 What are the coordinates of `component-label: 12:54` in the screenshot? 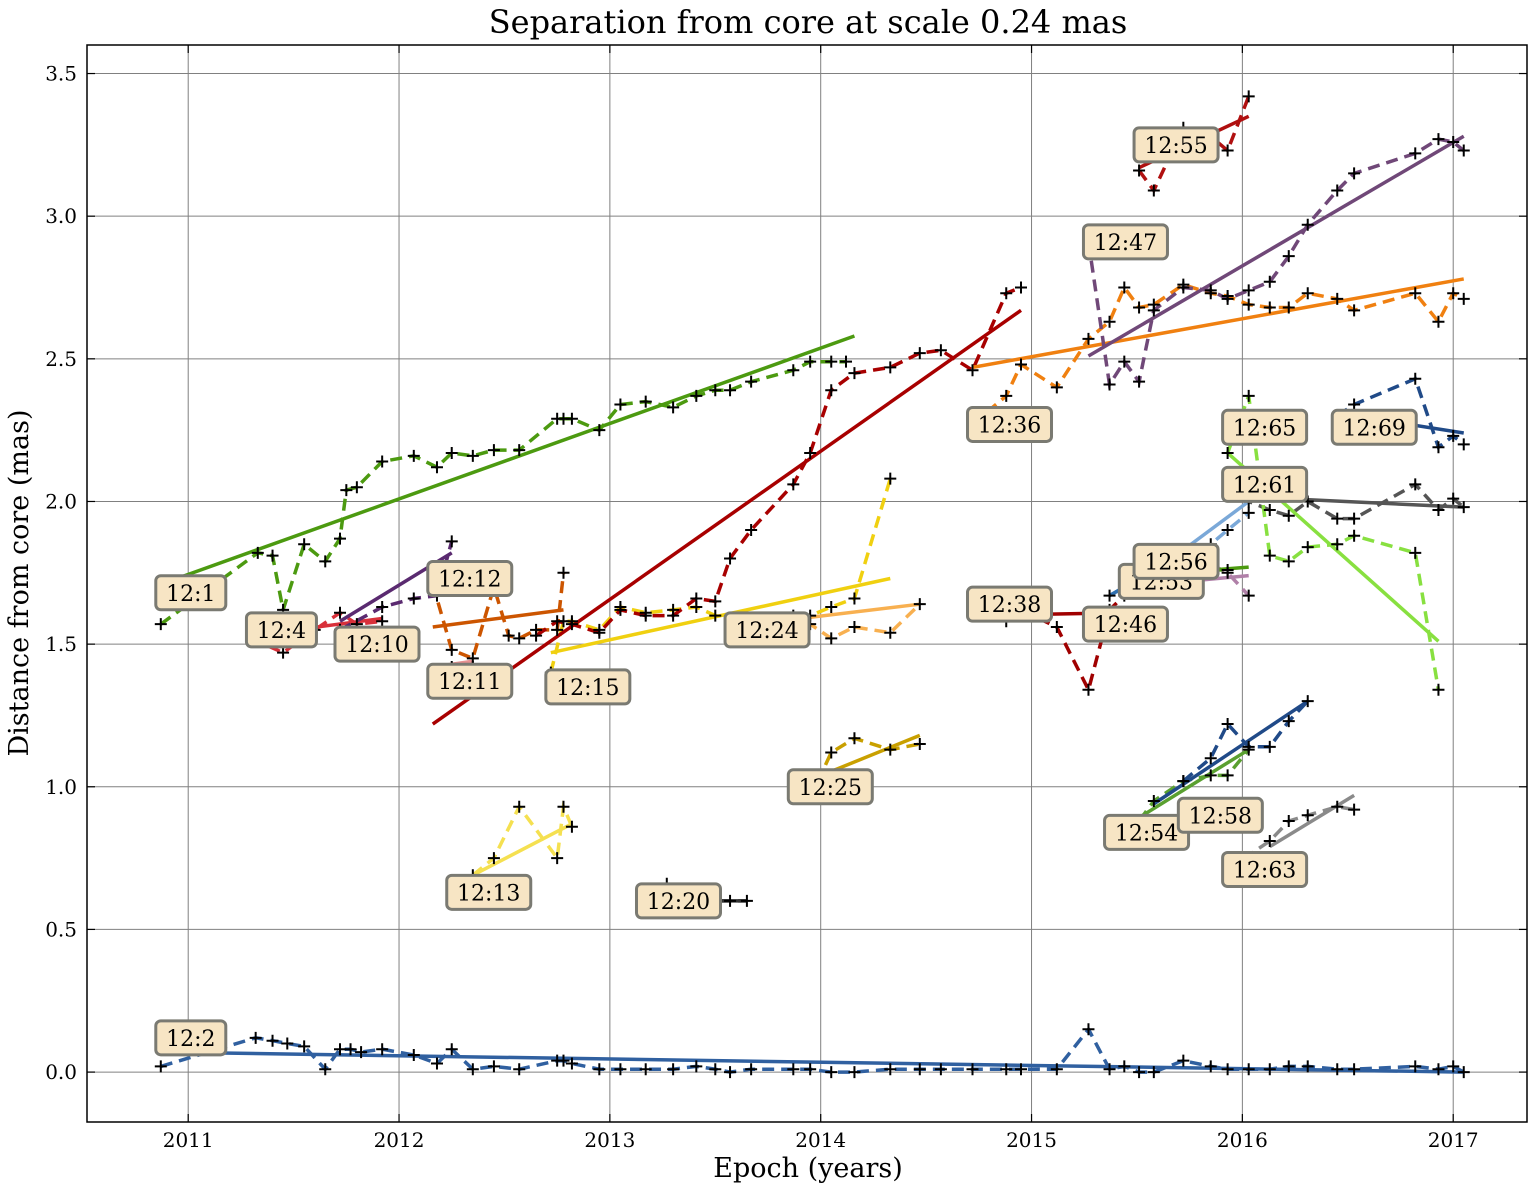 It's located at (1147, 832).